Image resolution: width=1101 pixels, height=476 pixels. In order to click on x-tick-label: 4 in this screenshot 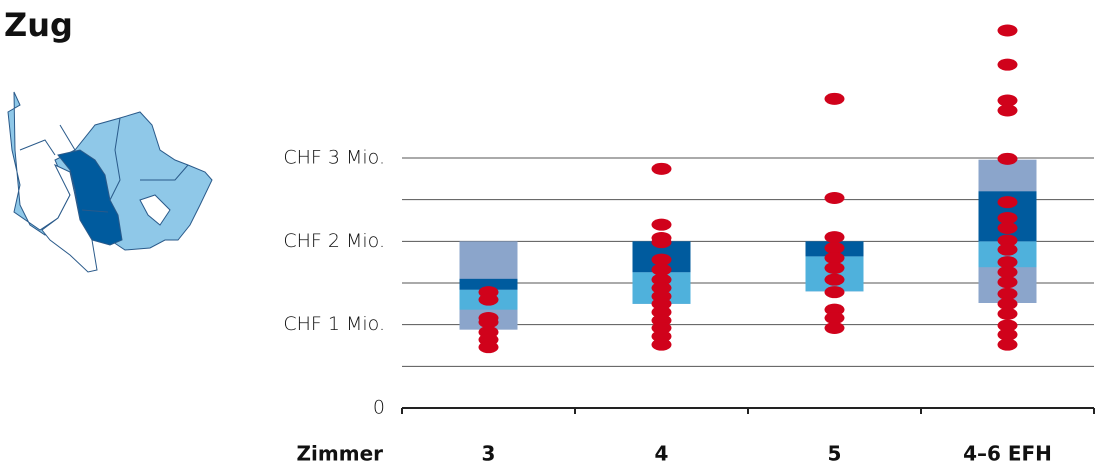, I will do `click(662, 454)`.